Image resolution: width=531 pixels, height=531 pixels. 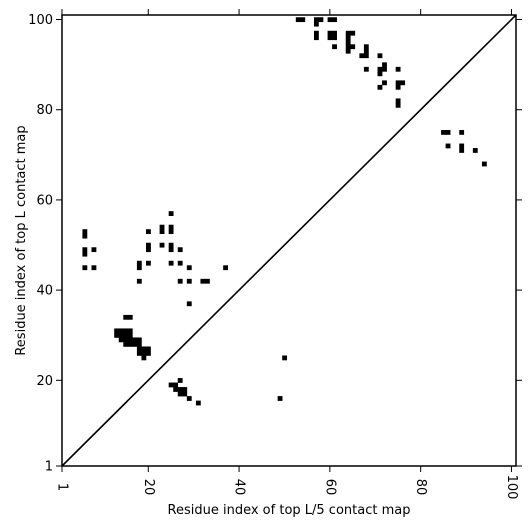 What do you see at coordinates (44, 381) in the screenshot?
I see `y-tick-label: 20` at bounding box center [44, 381].